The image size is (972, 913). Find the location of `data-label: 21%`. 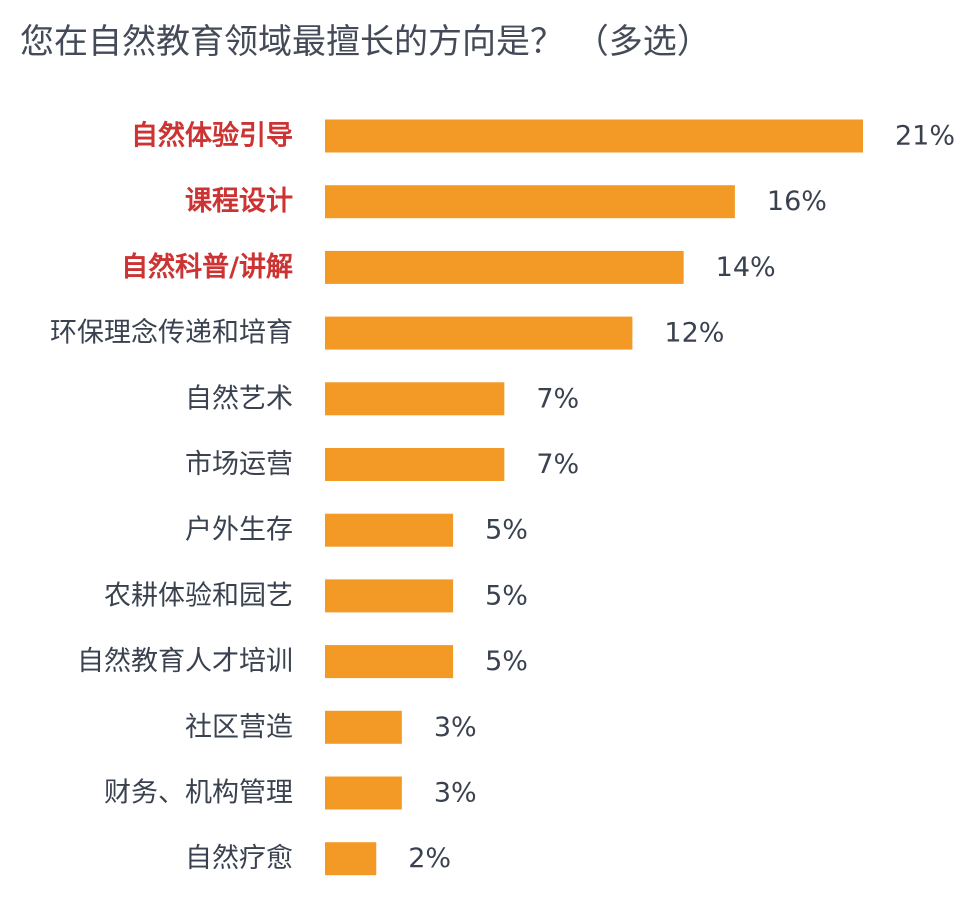

data-label: 21% is located at coordinates (925, 136).